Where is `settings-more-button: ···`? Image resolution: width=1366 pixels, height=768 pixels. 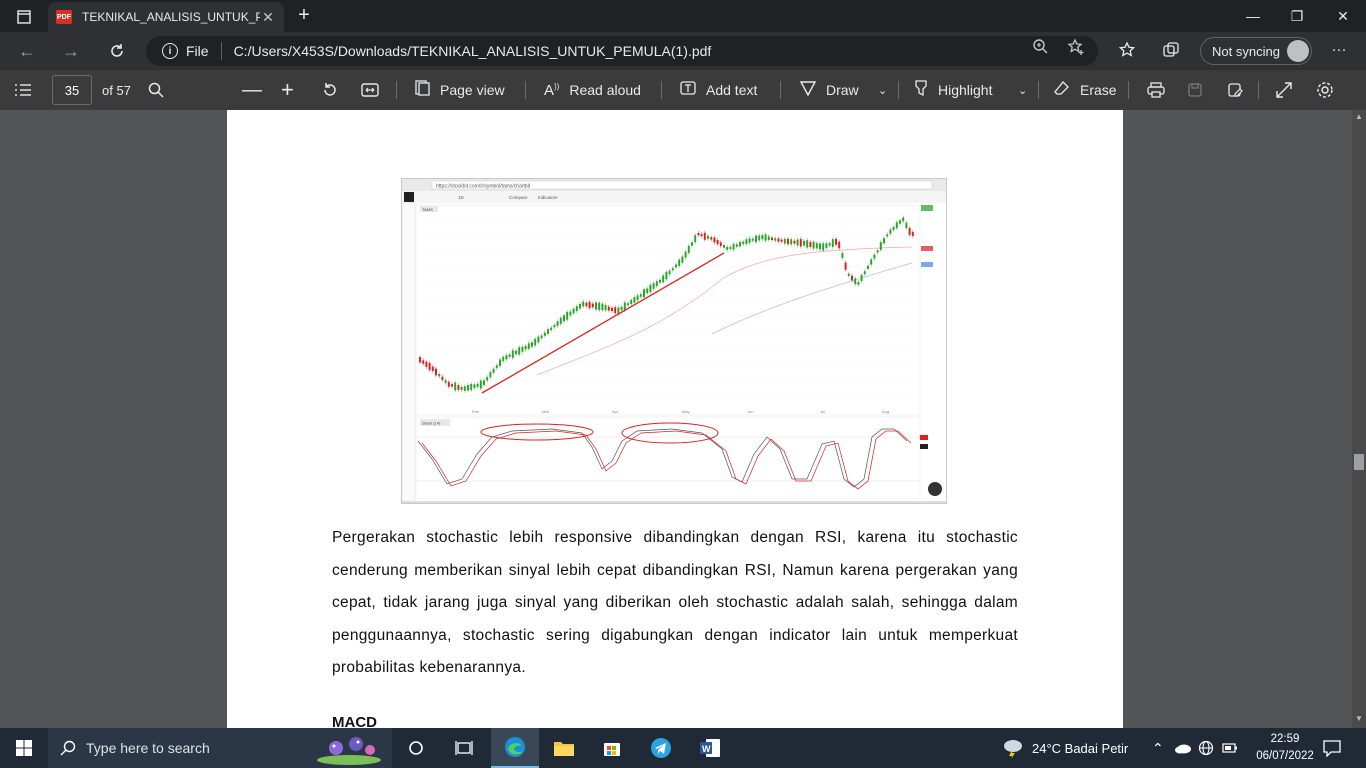 settings-more-button: ··· is located at coordinates (1339, 49).